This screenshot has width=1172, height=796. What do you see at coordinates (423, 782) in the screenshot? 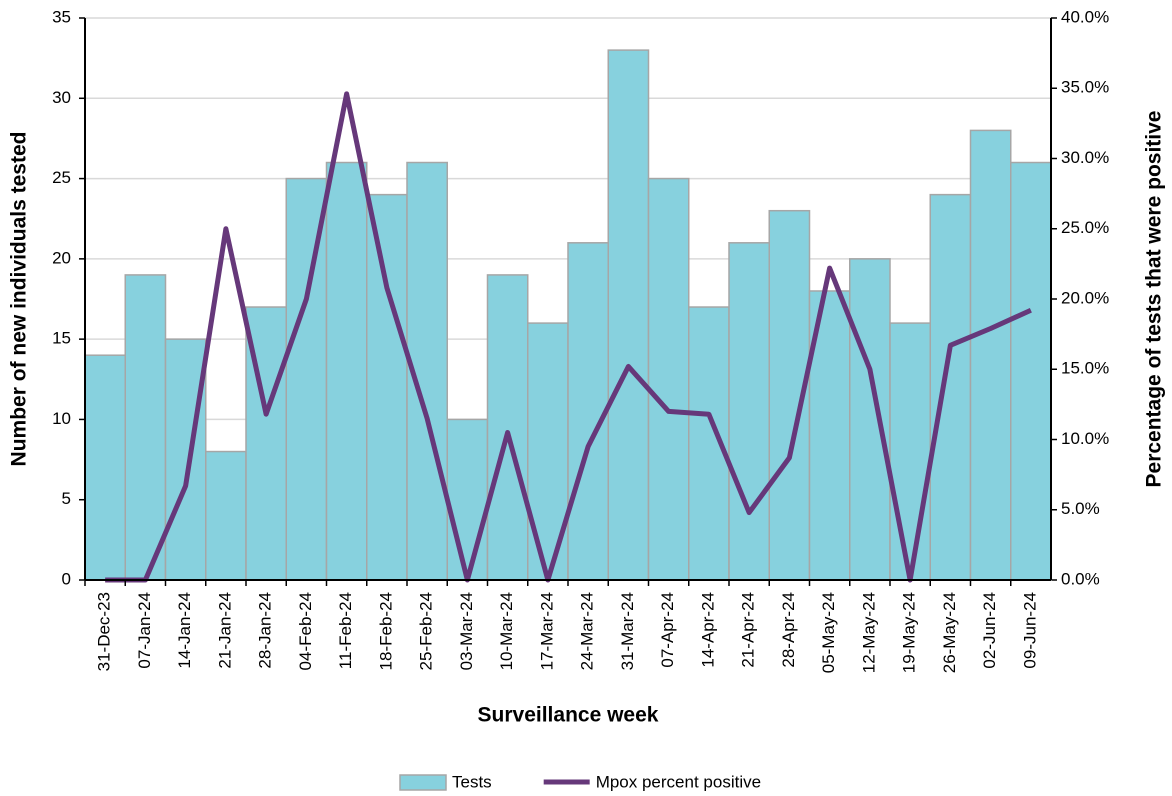
I see `legend-swatch` at bounding box center [423, 782].